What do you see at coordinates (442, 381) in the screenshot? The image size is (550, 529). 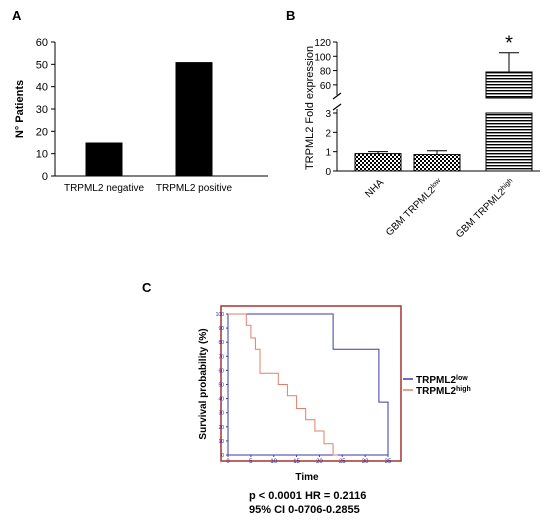 I see `panel-c-legend-label: TRPML2low` at bounding box center [442, 381].